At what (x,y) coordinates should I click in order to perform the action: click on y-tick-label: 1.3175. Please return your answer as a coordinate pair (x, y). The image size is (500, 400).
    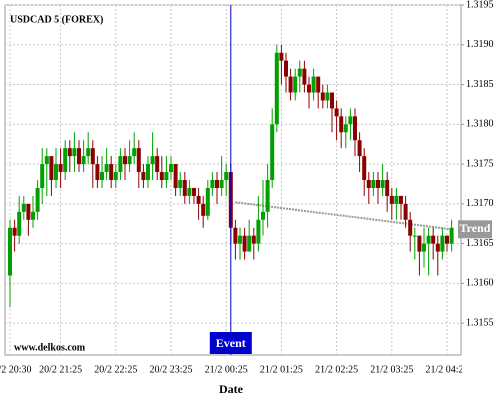
    Looking at the image, I should click on (480, 163).